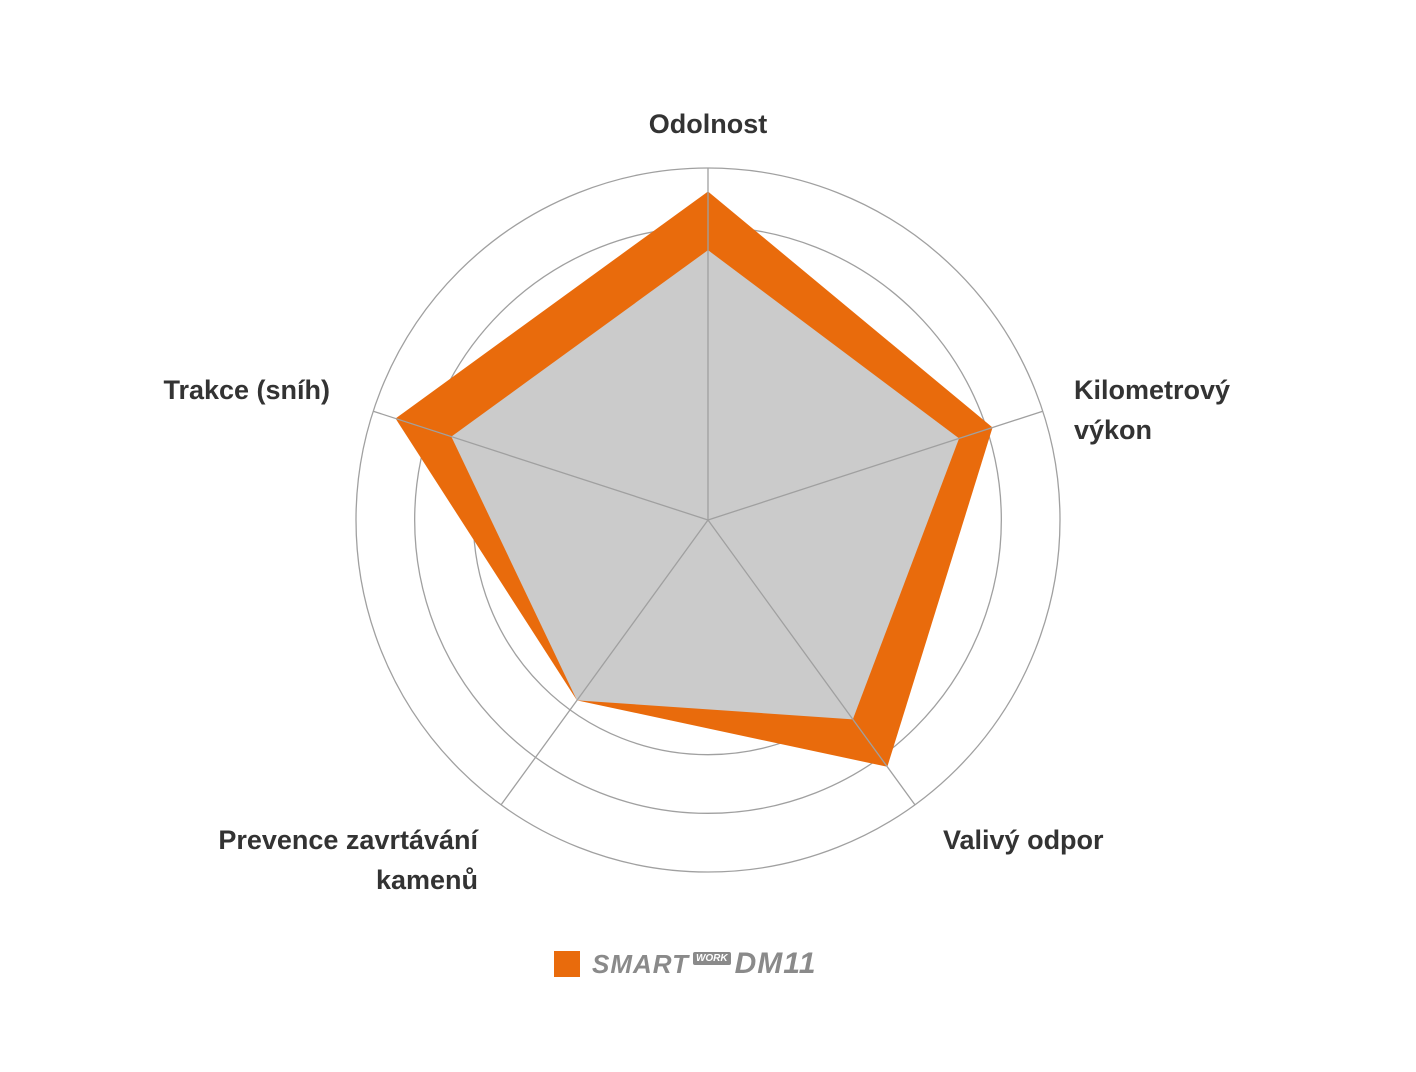 The image size is (1416, 1072). What do you see at coordinates (278, 860) in the screenshot?
I see `axis-label-prevence-zavrtavani: Prevence zavrtávání kamenů` at bounding box center [278, 860].